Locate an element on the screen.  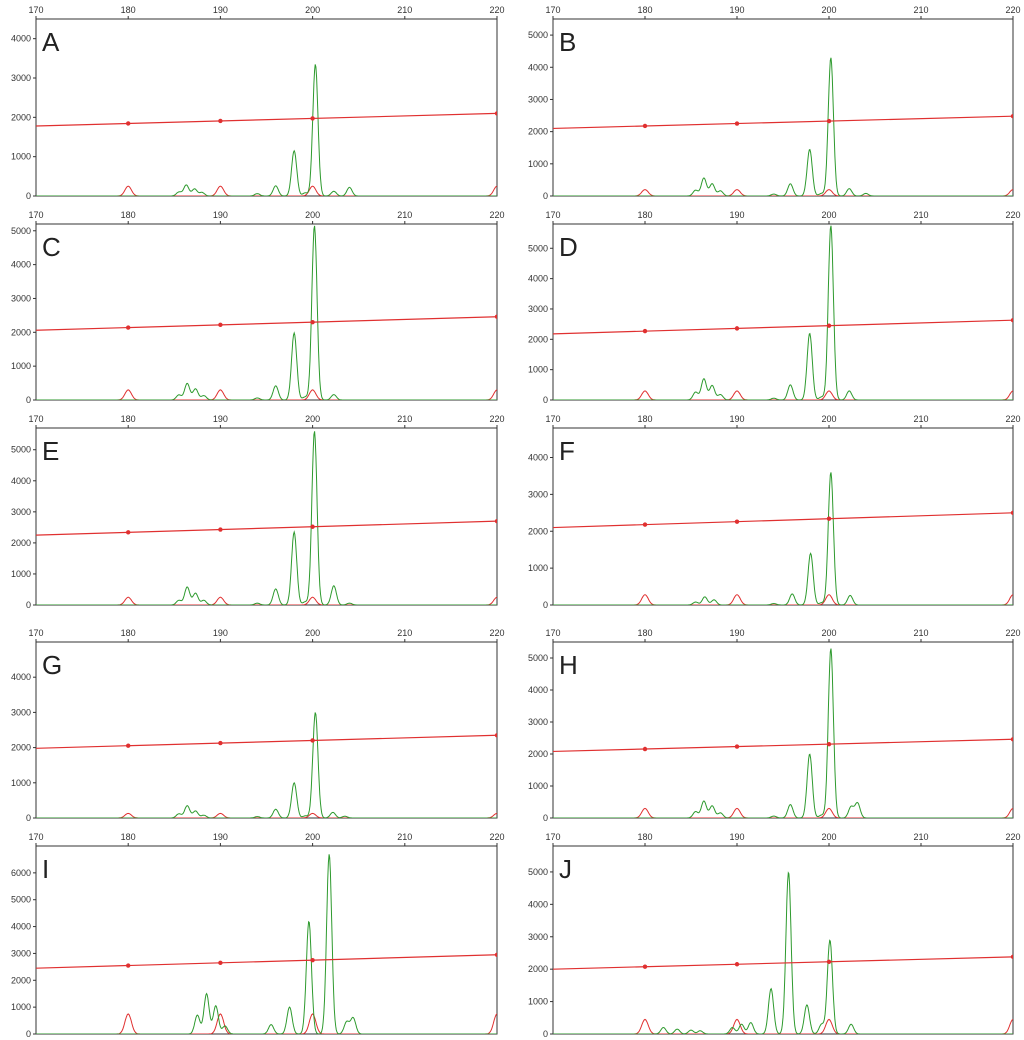
panel-letter: F is located at coordinates (567, 451).